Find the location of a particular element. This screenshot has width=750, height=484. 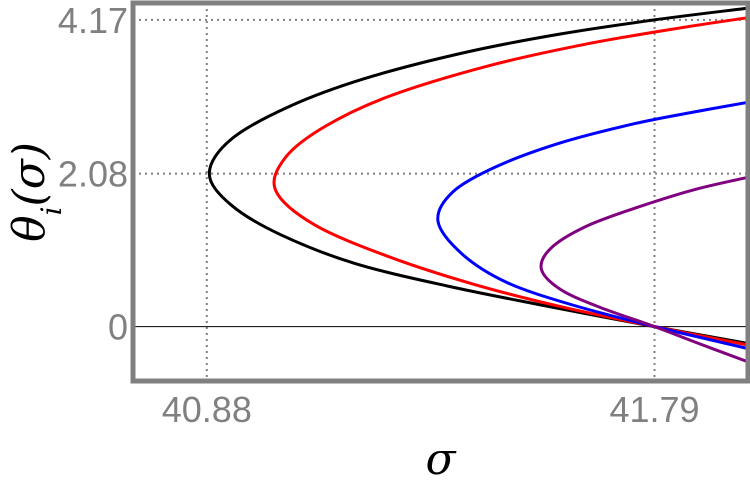

x-axis-label: σ is located at coordinates (441, 459).